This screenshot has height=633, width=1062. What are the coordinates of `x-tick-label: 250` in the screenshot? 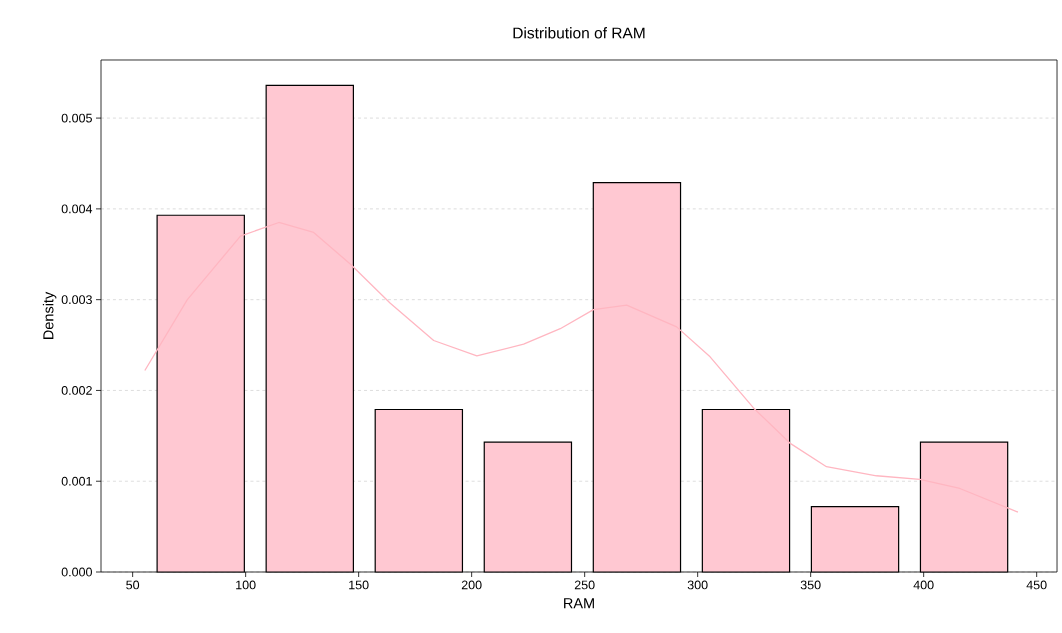 It's located at (584, 585).